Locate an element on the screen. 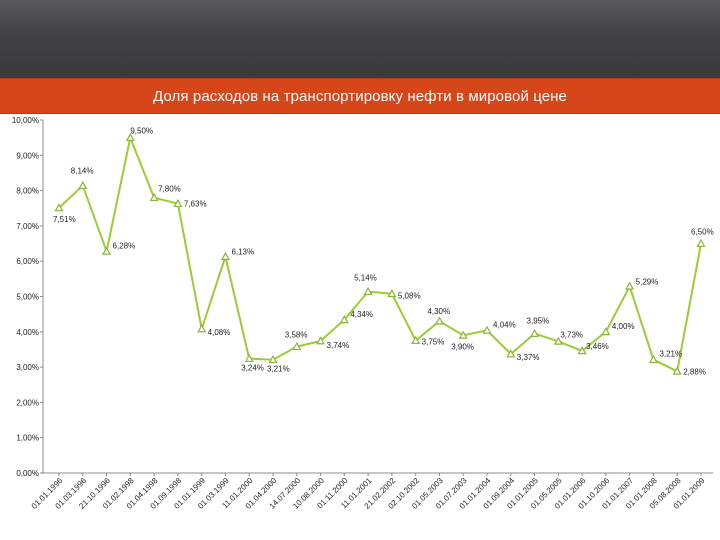  y-tick-label: 7,00% is located at coordinates (27, 226).